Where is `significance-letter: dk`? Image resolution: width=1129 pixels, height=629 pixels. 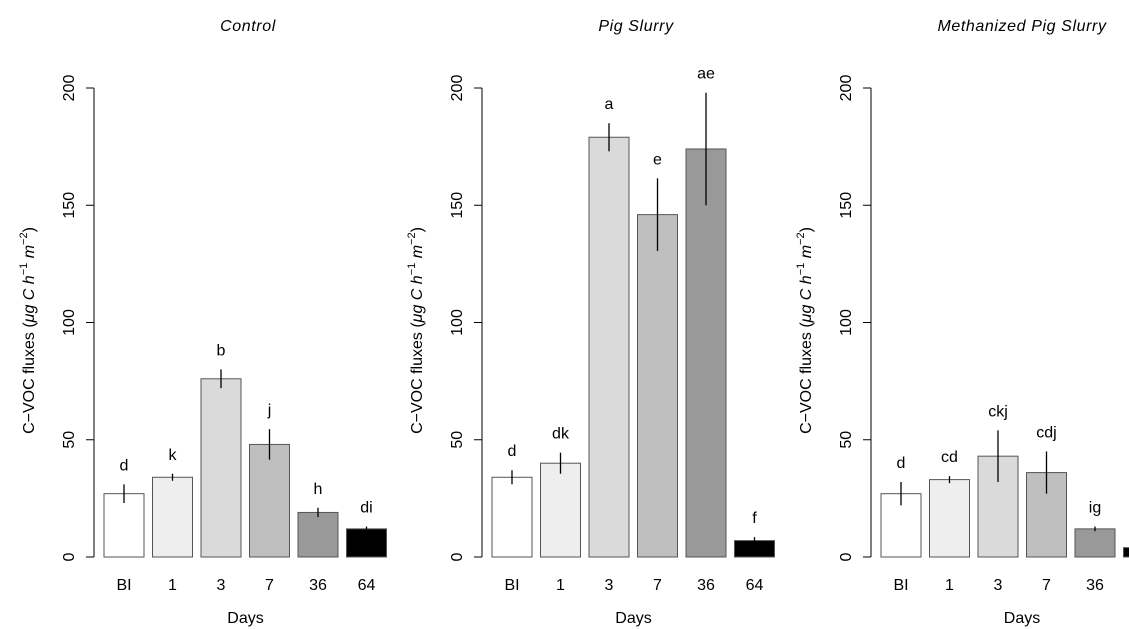 significance-letter: dk is located at coordinates (561, 434).